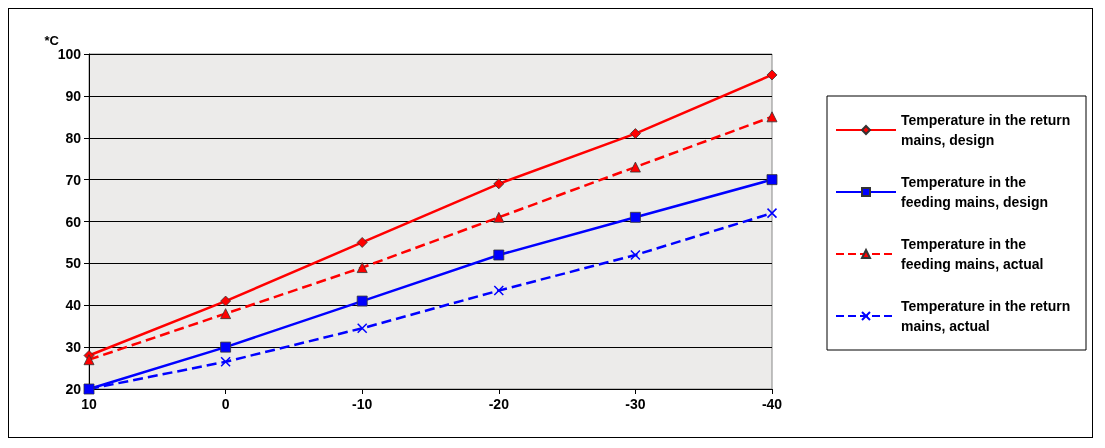 The width and height of the screenshot is (1105, 448). Describe the element at coordinates (225, 404) in the screenshot. I see `x-tick-label: 0` at that location.